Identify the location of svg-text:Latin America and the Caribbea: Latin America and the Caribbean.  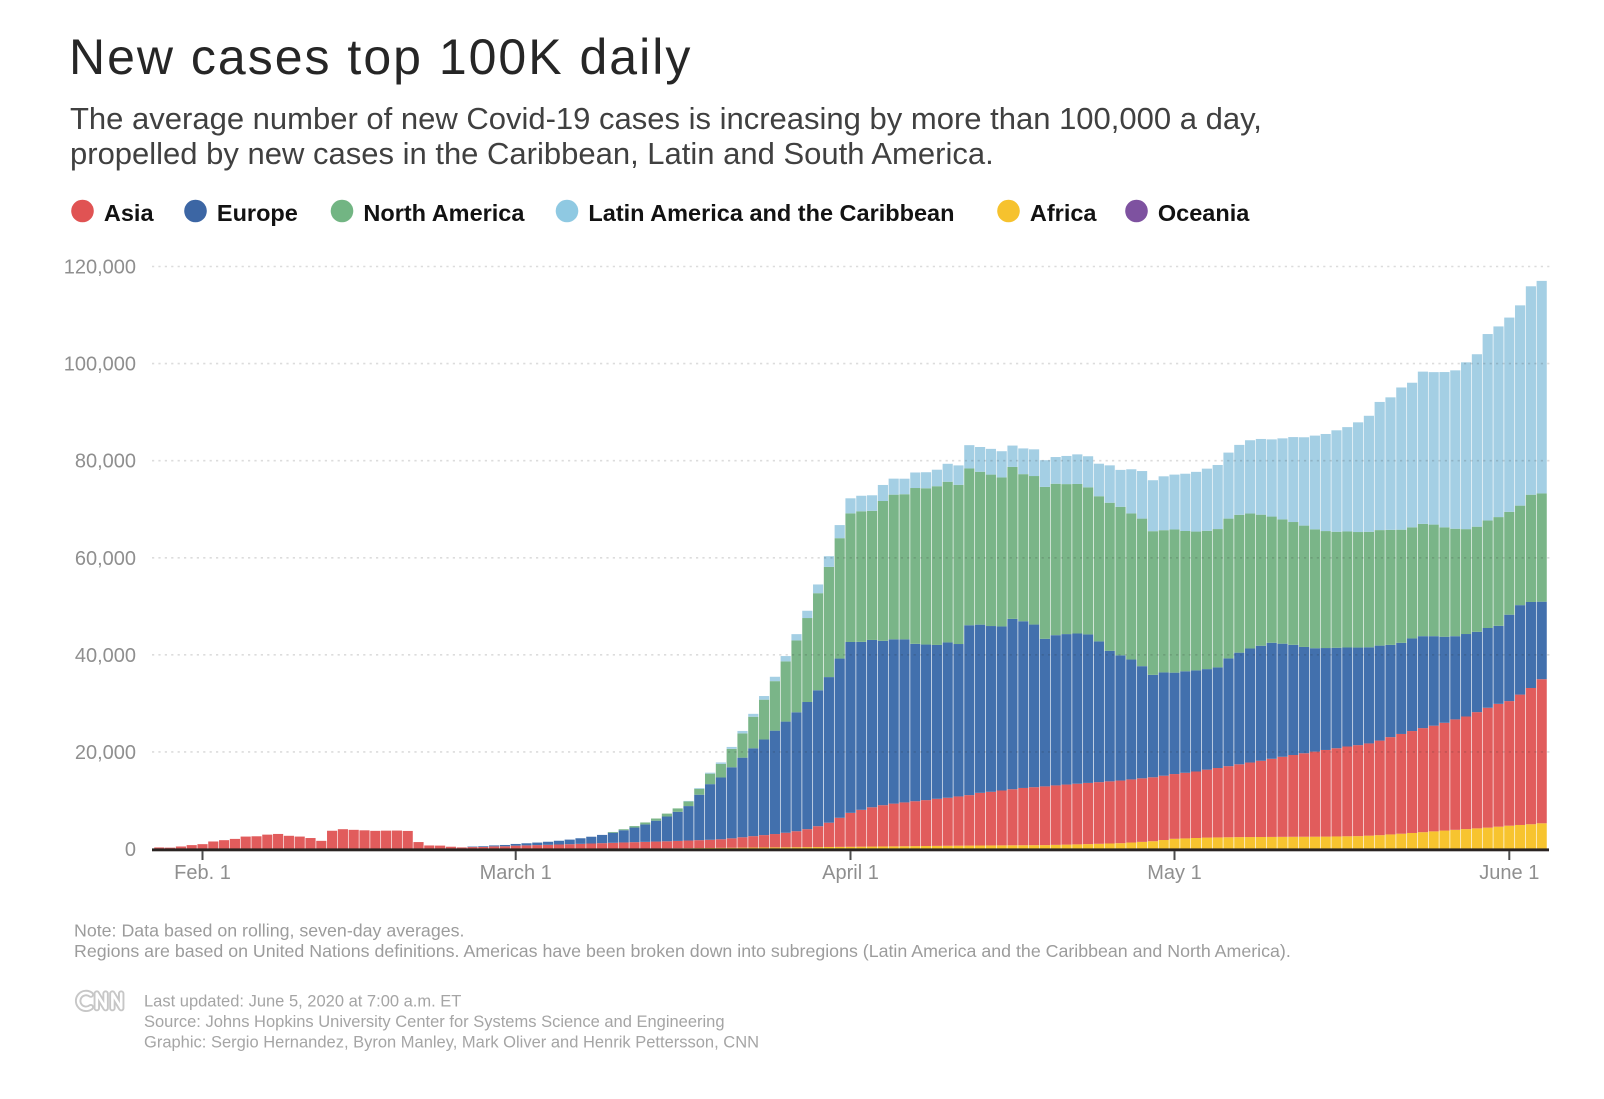
(771, 213).